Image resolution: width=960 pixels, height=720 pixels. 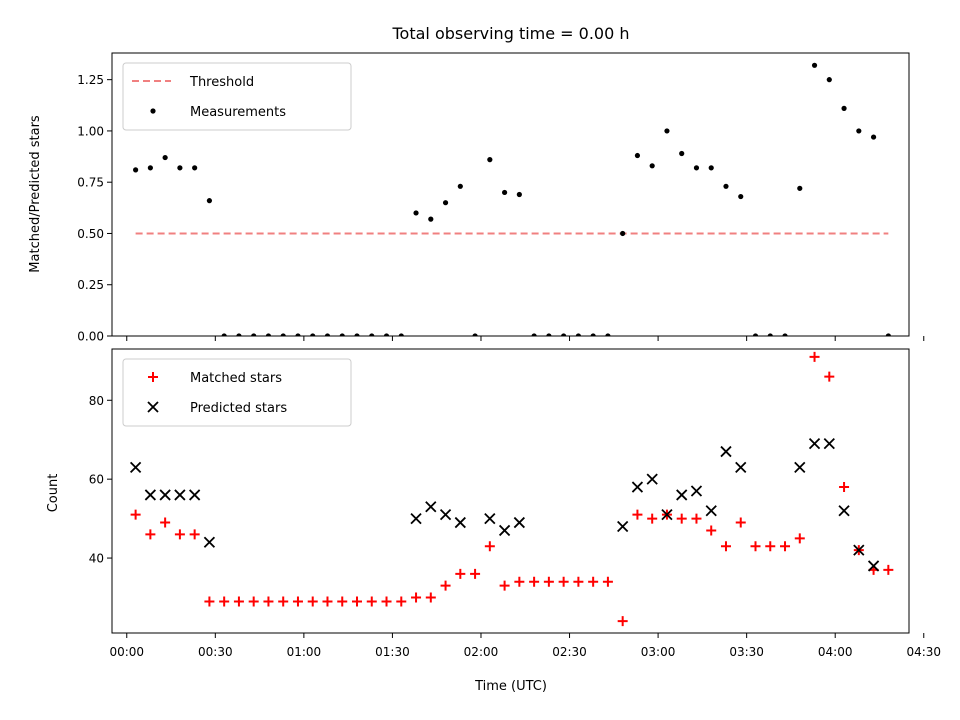 I want to click on bottom-y-tick-label: 40, so click(x=96, y=559).